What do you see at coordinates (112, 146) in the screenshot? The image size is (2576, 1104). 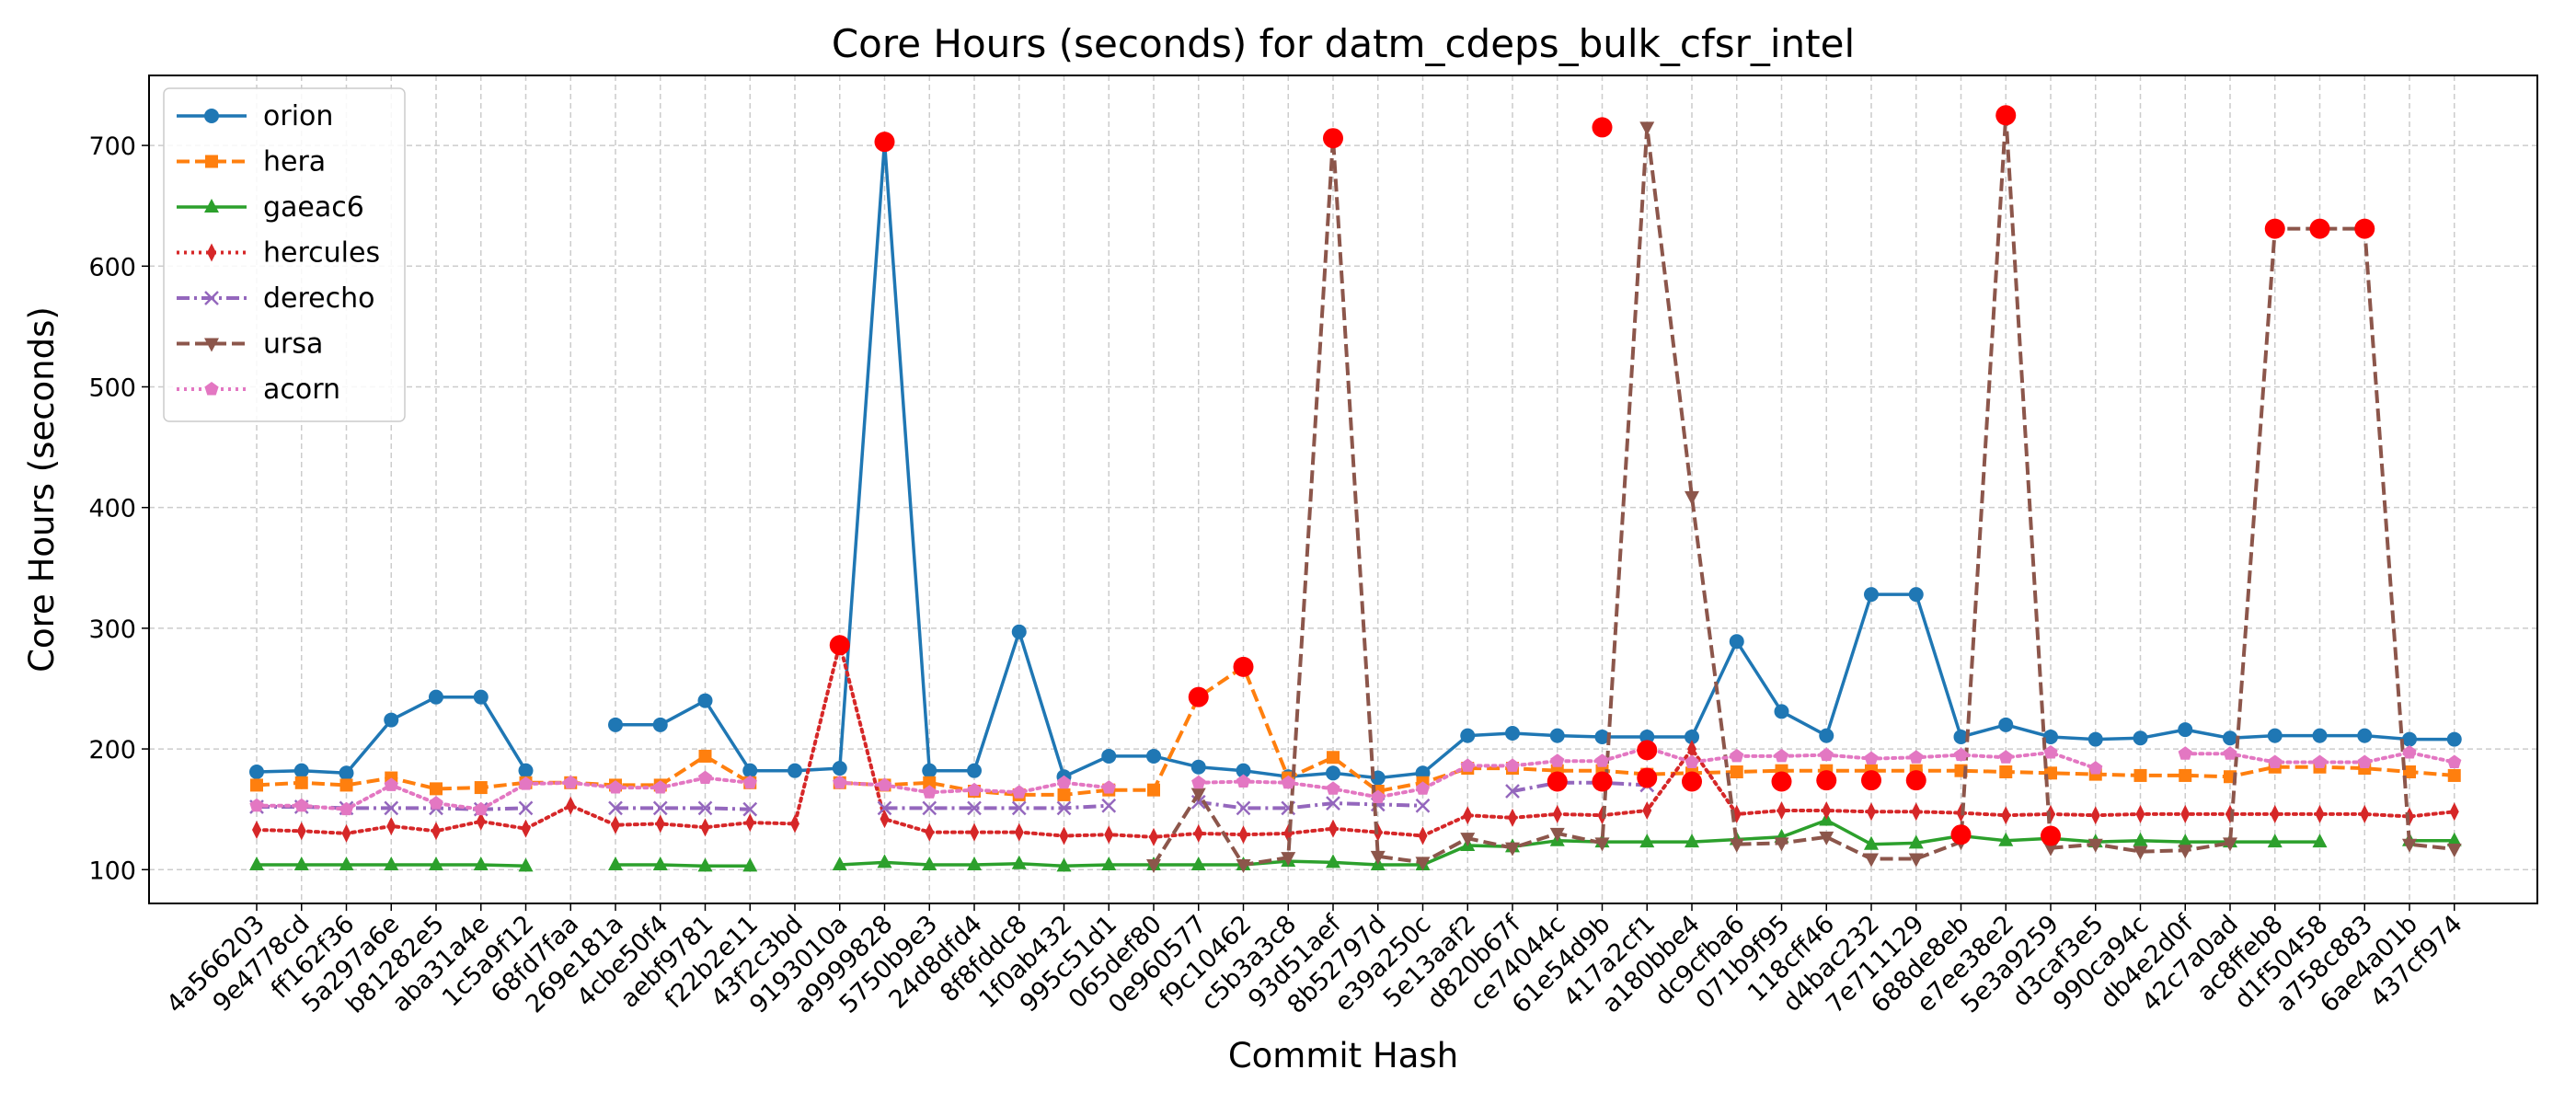 I see `y-tick-label: 700` at bounding box center [112, 146].